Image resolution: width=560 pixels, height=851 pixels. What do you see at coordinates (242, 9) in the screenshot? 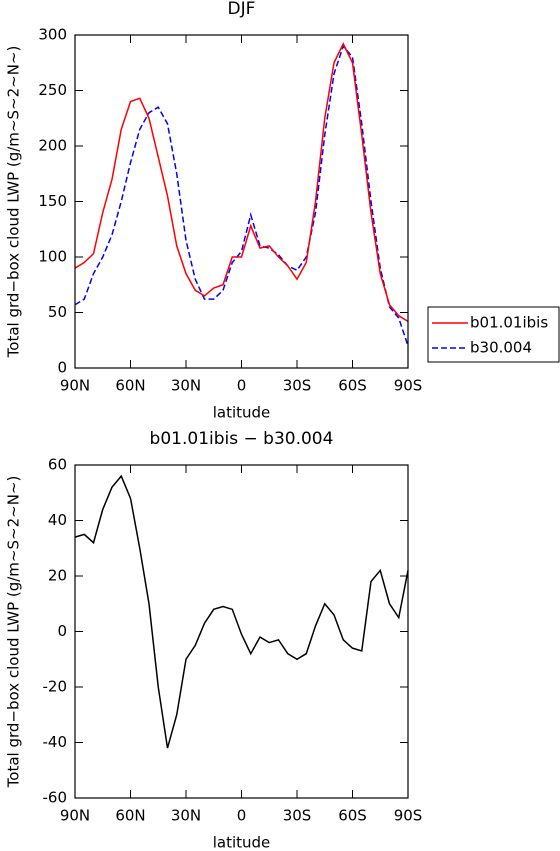
I see `chart-title: DJF` at bounding box center [242, 9].